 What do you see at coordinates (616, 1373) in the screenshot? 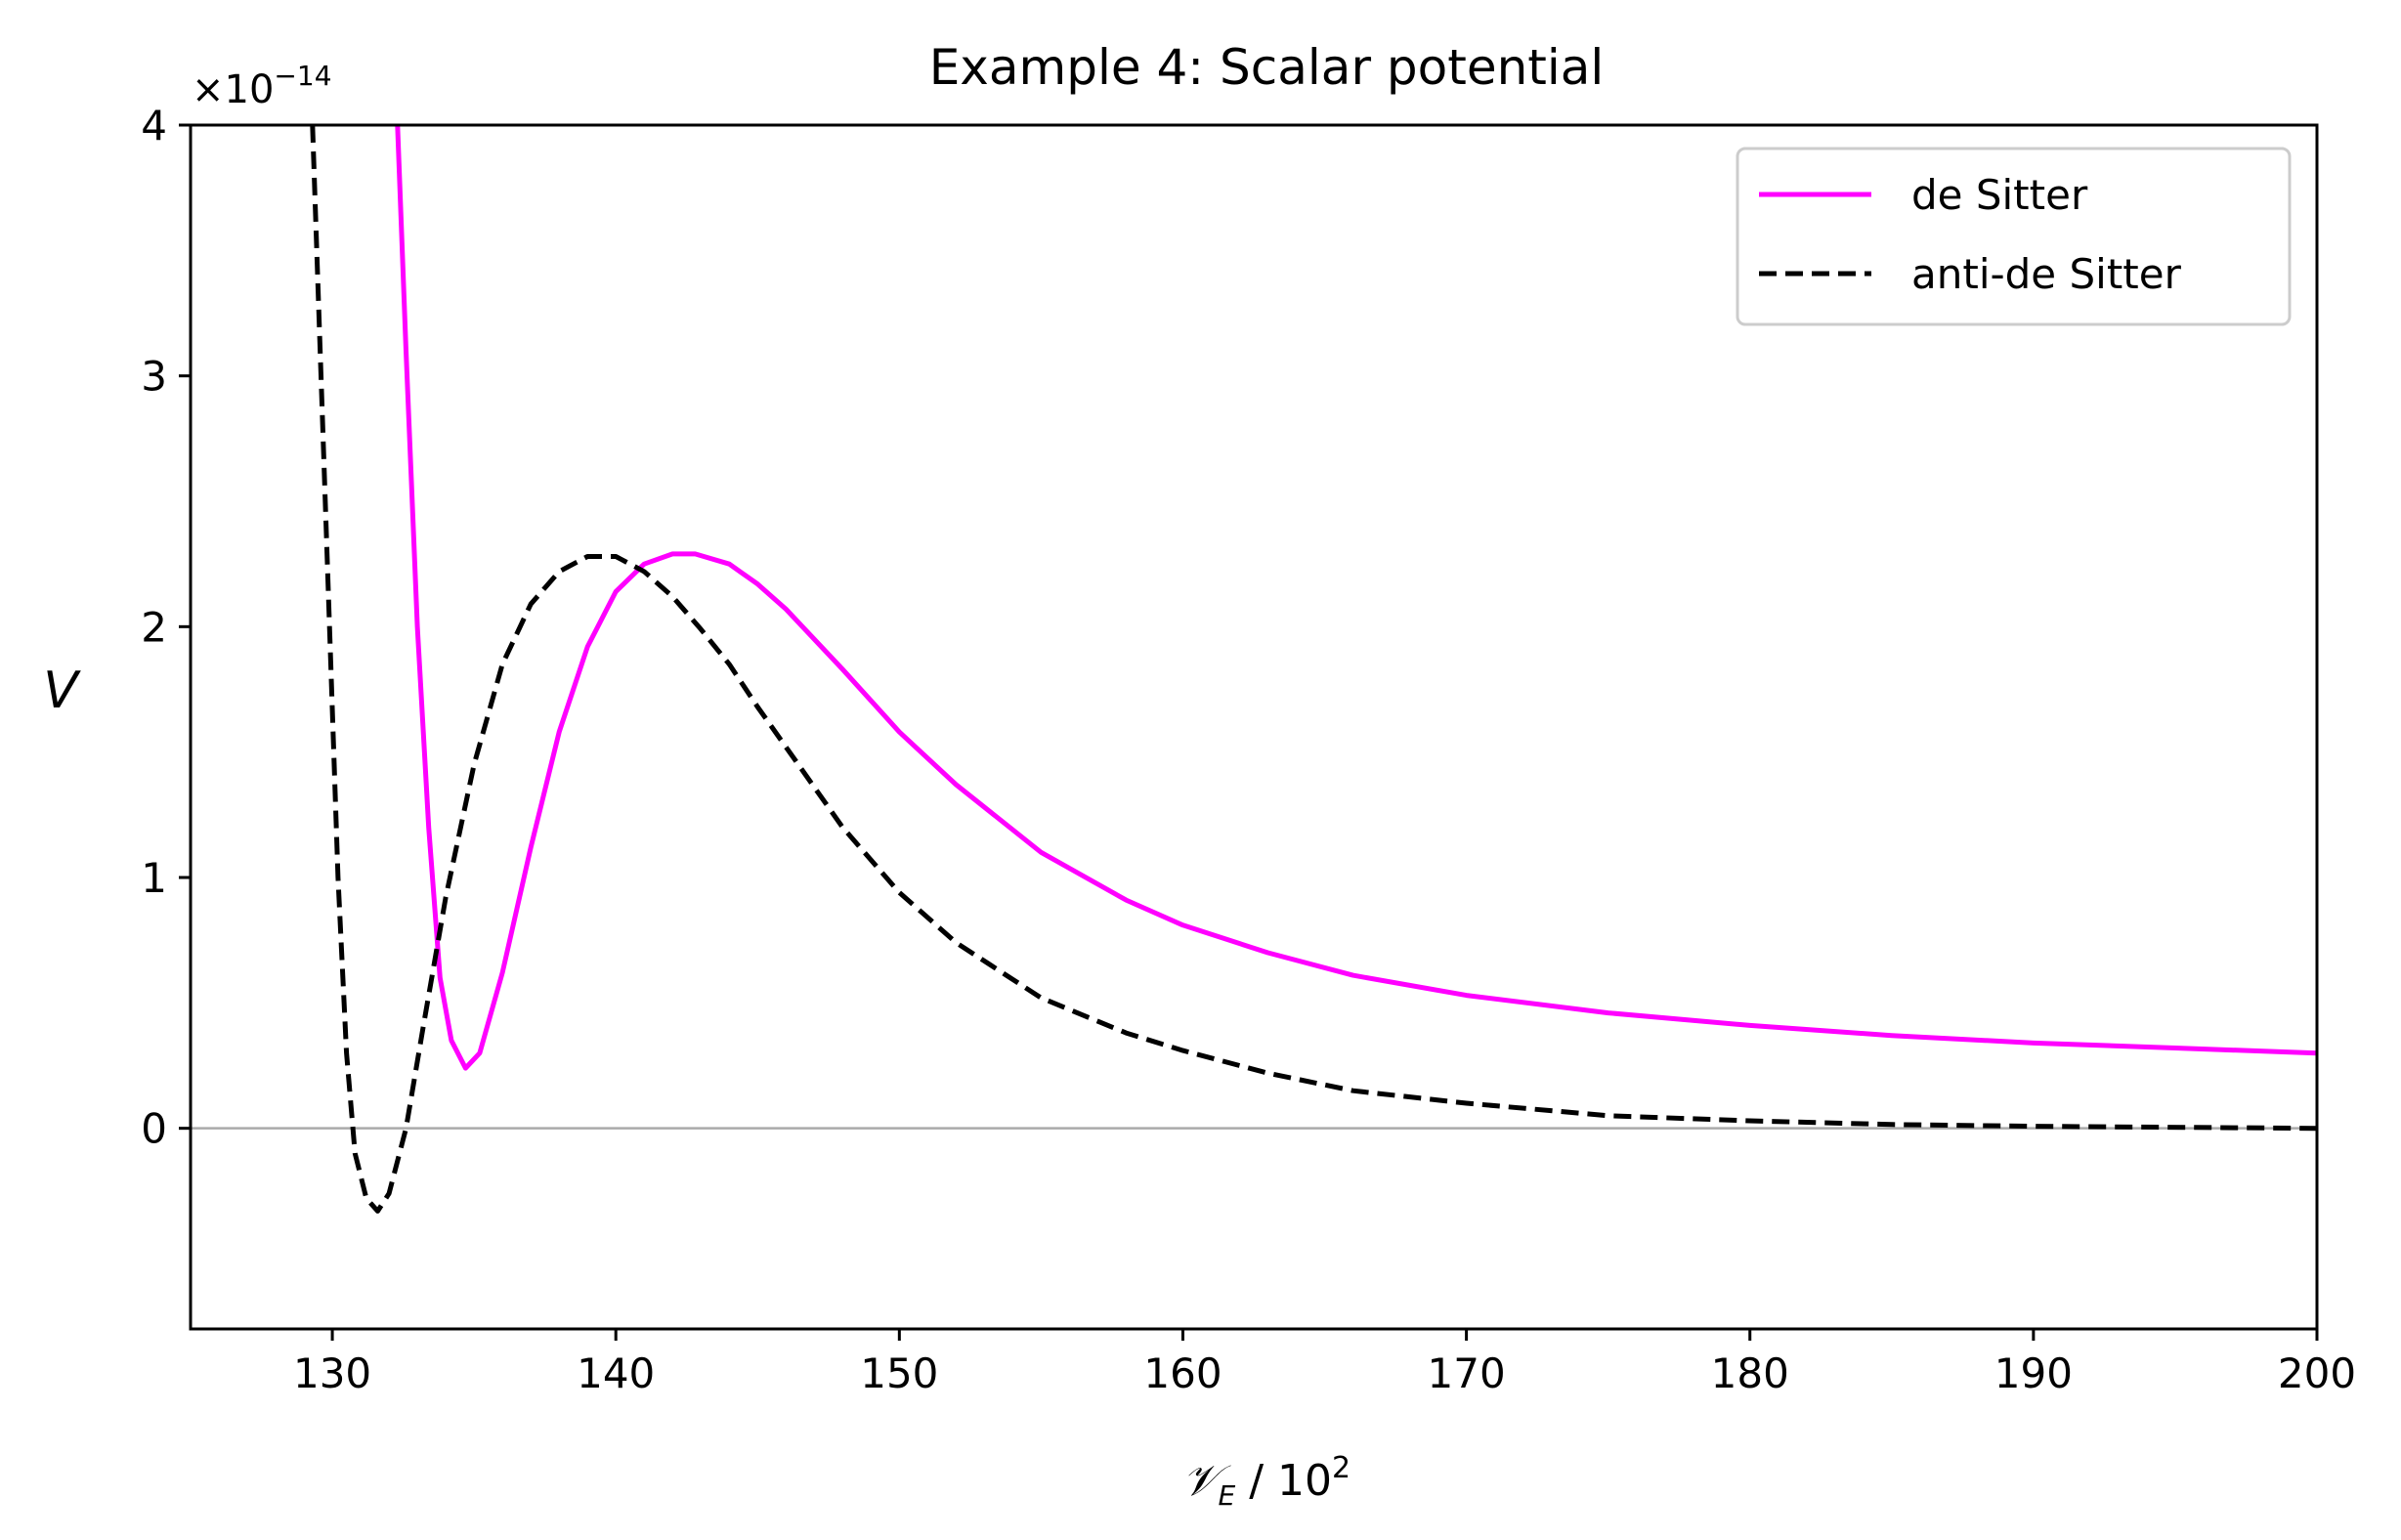
I see `x-tick-label: 140` at bounding box center [616, 1373].